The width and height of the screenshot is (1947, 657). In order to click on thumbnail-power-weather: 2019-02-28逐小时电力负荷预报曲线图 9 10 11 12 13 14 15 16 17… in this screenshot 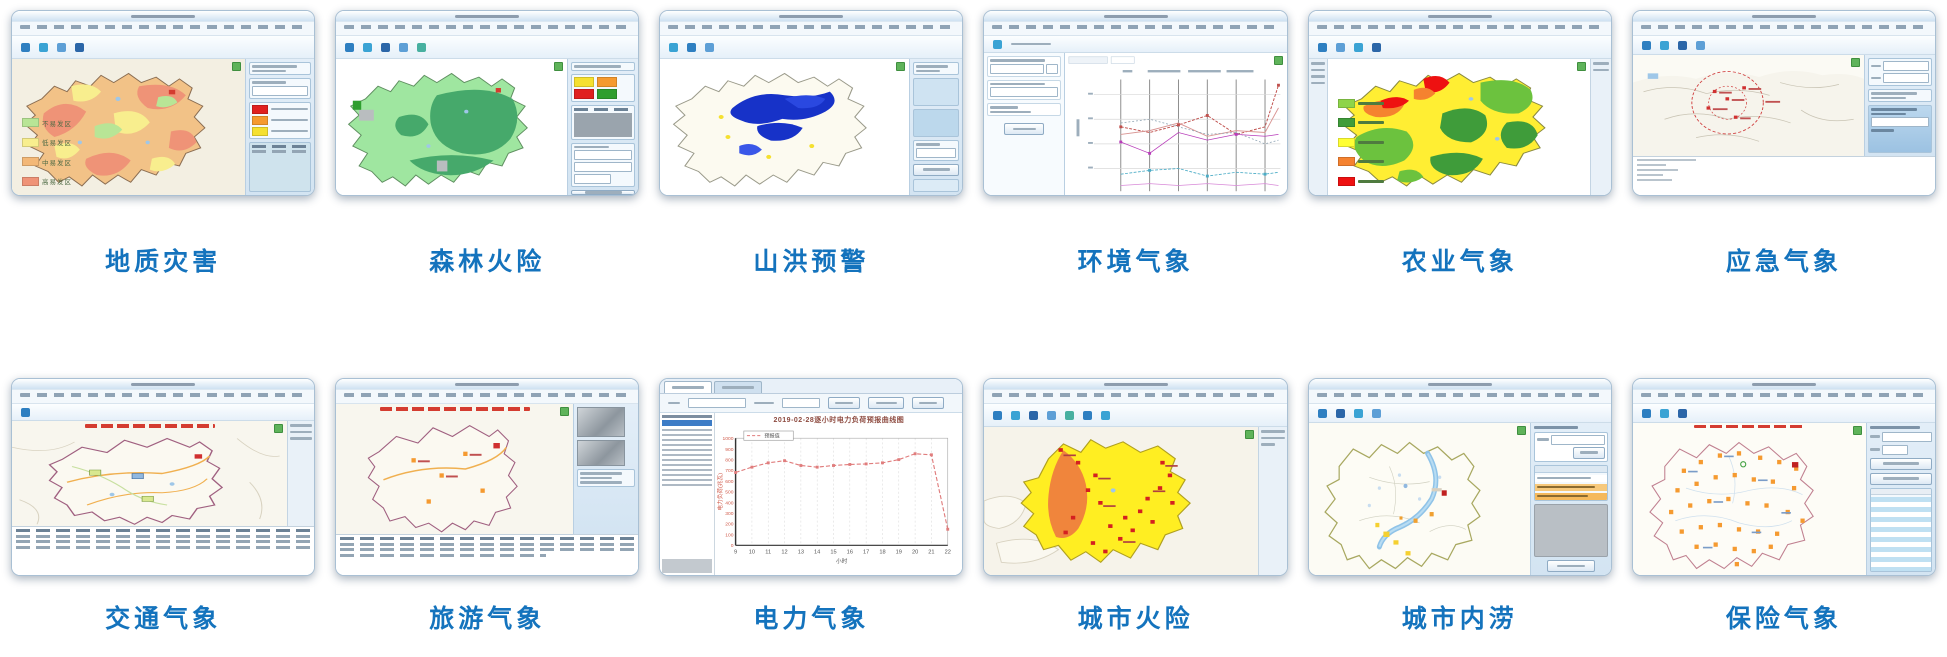, I will do `click(811, 477)`.